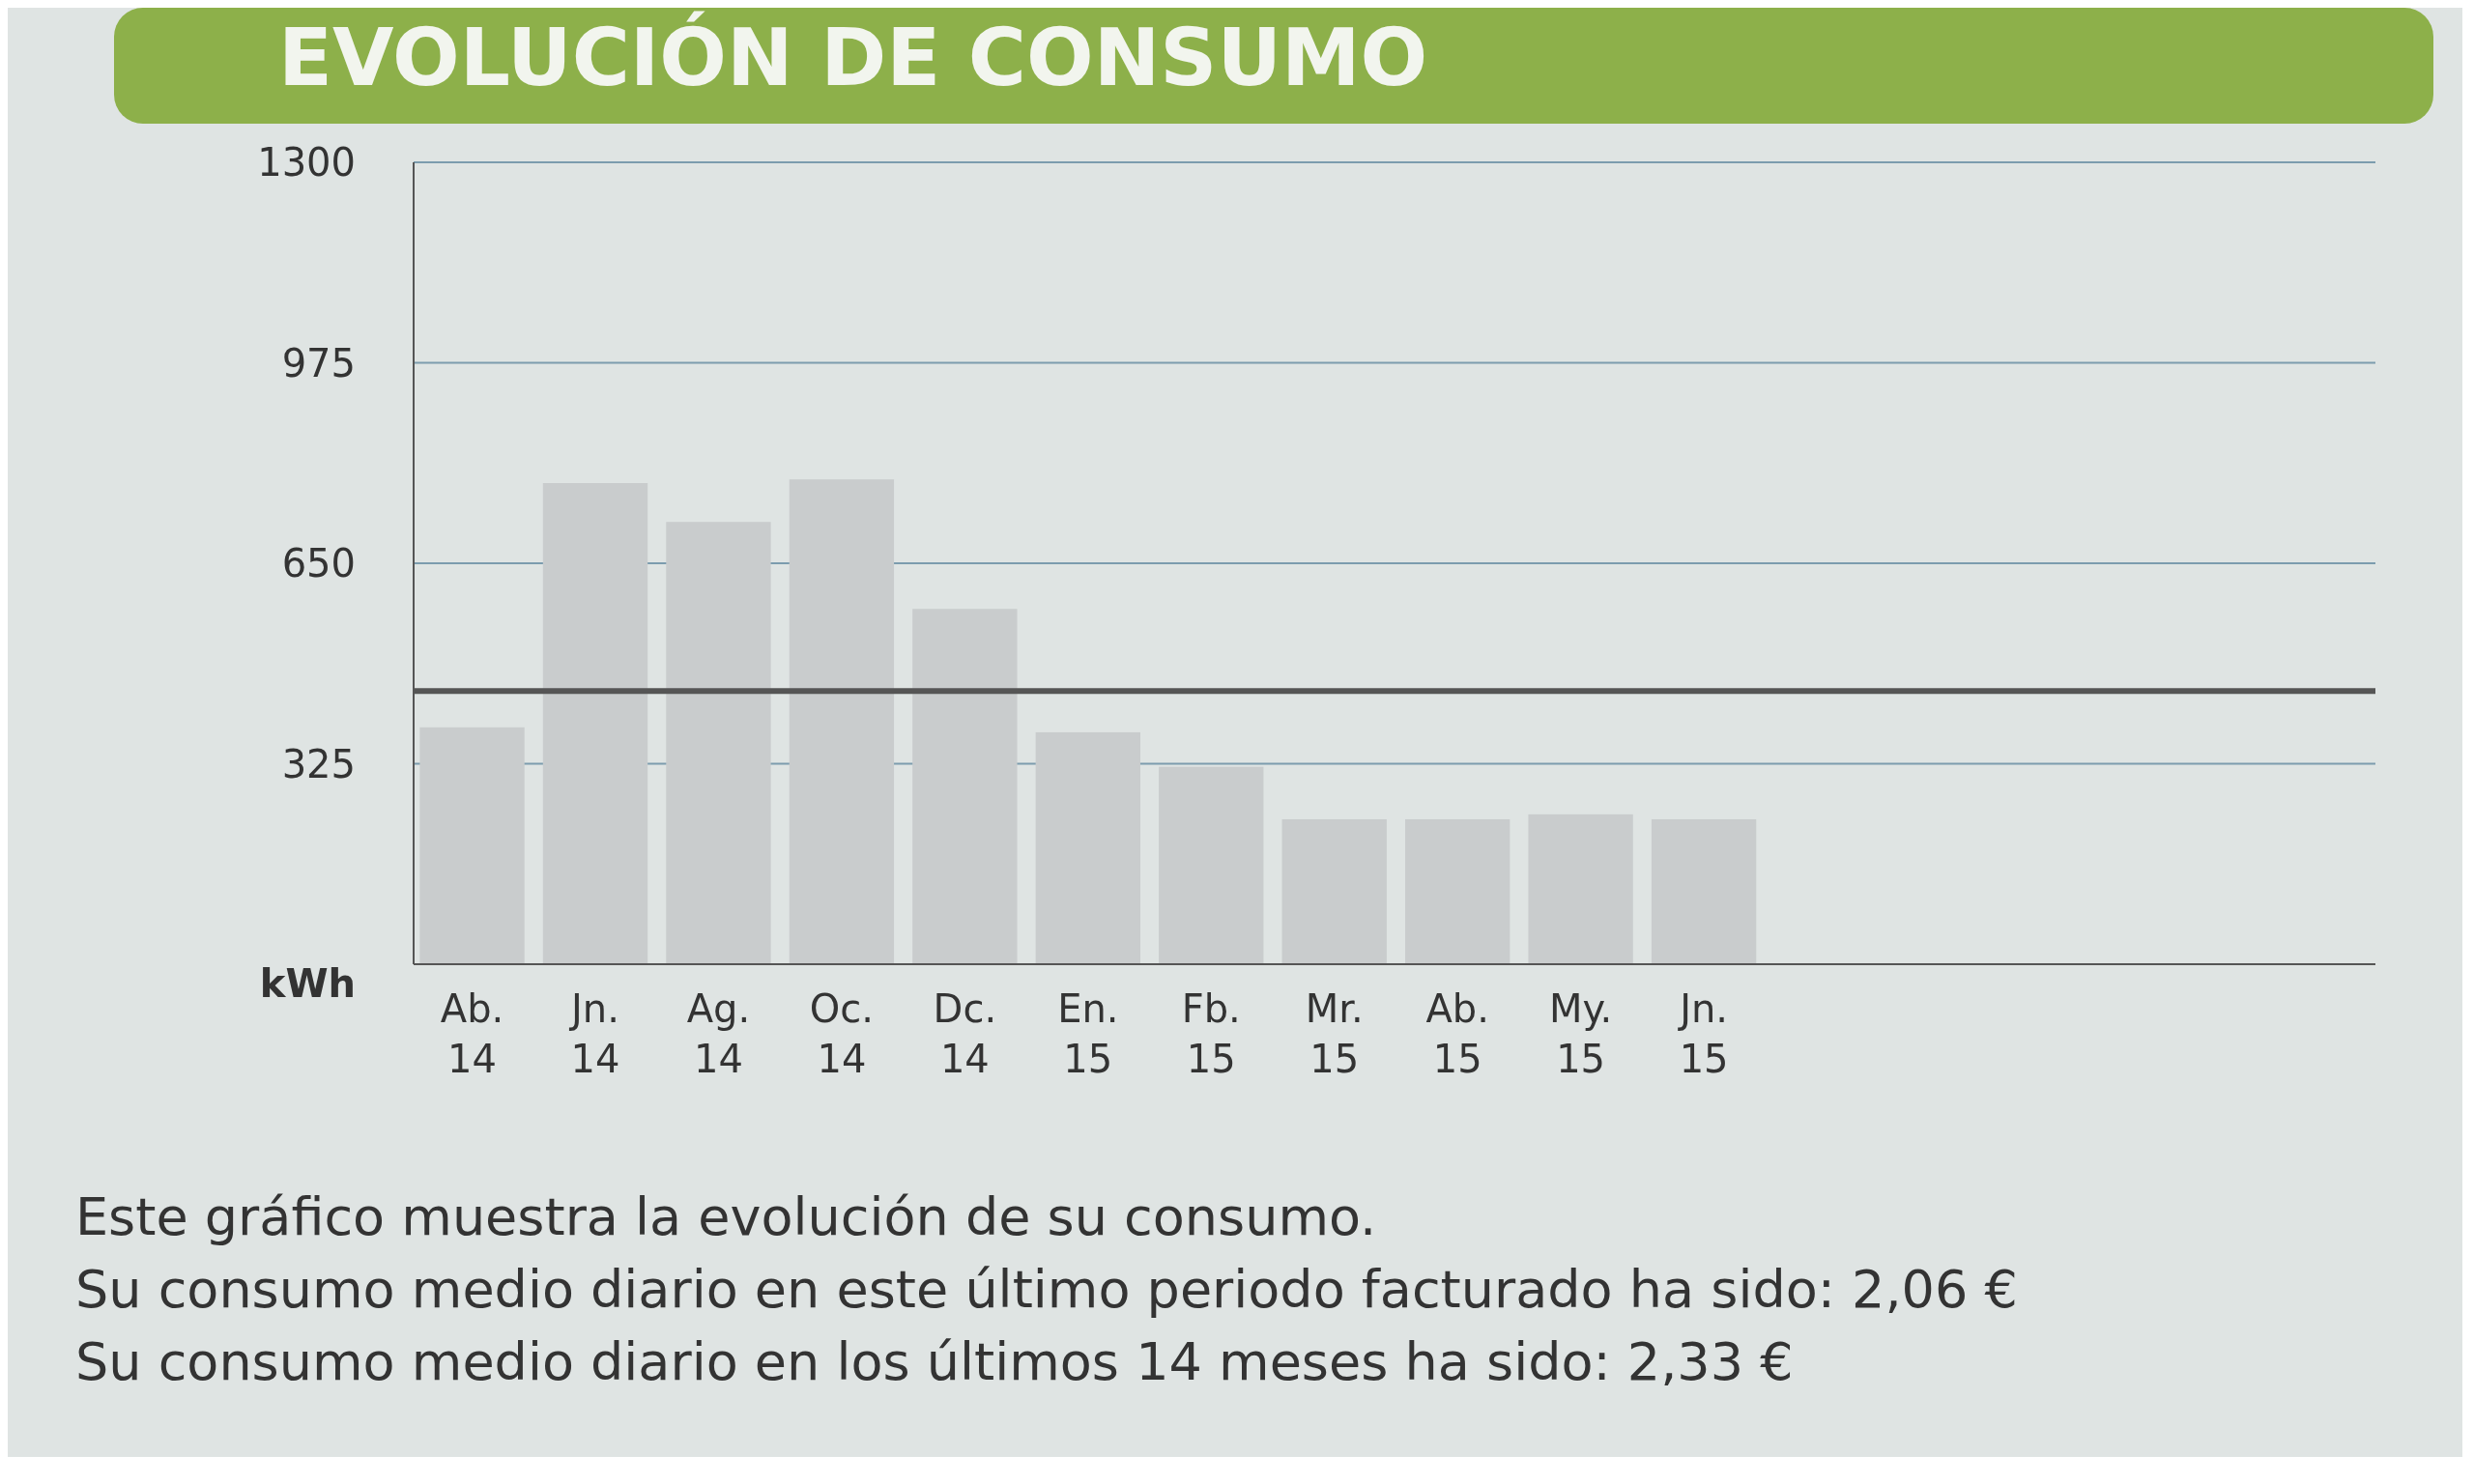  Describe the element at coordinates (594, 1033) in the screenshot. I see `x-tick-label: Jn. 14` at that location.